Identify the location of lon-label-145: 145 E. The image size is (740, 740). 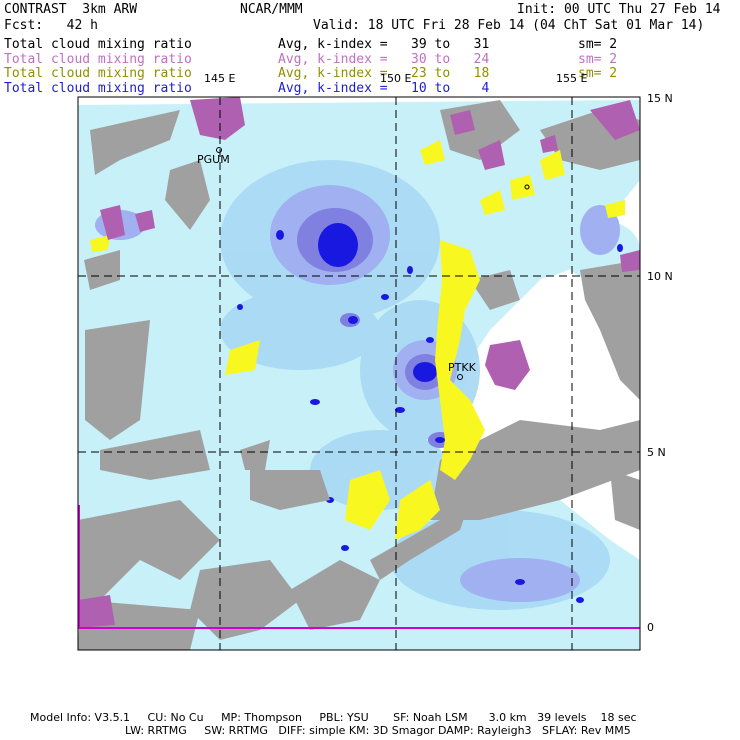
(220, 78).